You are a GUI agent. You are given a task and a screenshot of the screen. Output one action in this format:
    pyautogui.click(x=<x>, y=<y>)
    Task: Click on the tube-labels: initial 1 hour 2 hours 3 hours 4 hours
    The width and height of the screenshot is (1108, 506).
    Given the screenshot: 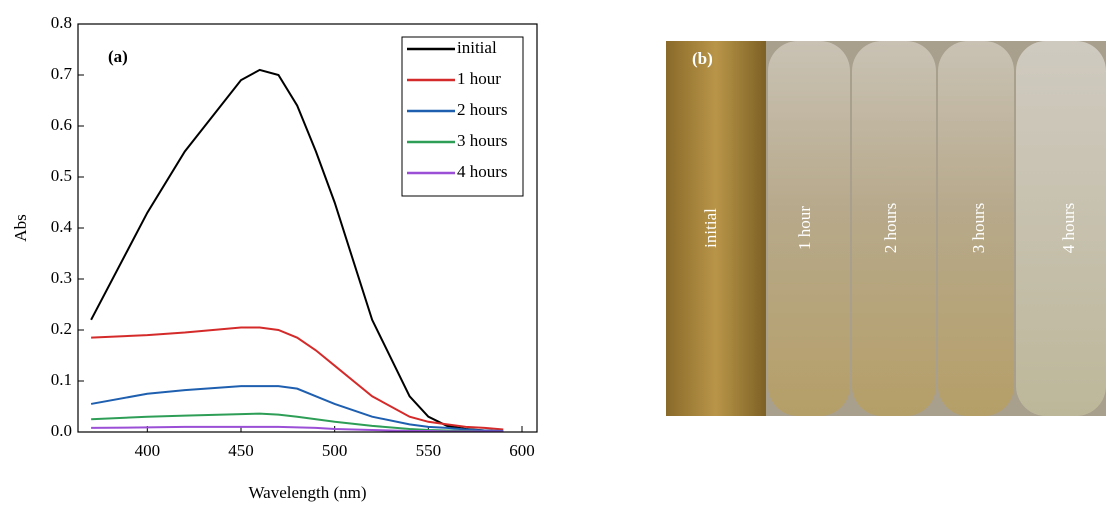 What is the action you would take?
    pyautogui.click(x=889, y=228)
    